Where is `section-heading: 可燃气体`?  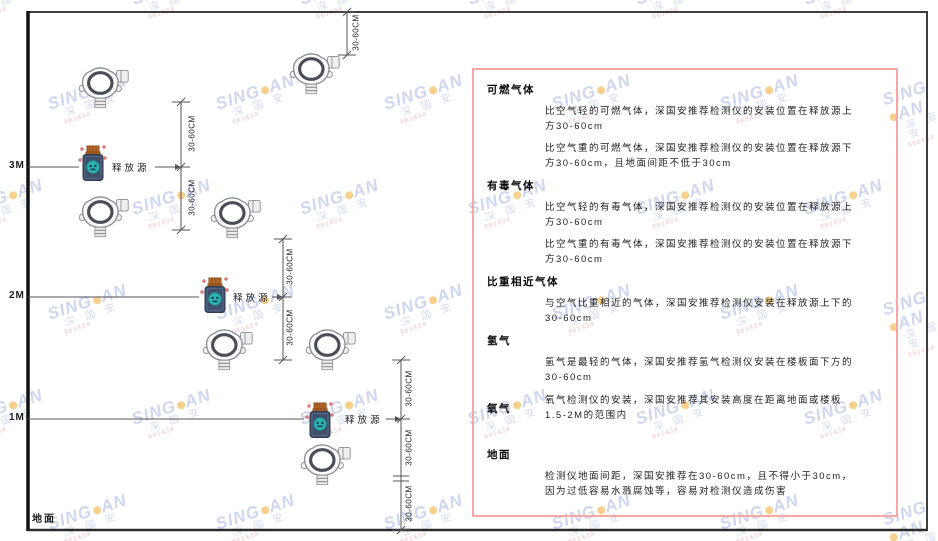 section-heading: 可燃气体 is located at coordinates (511, 90).